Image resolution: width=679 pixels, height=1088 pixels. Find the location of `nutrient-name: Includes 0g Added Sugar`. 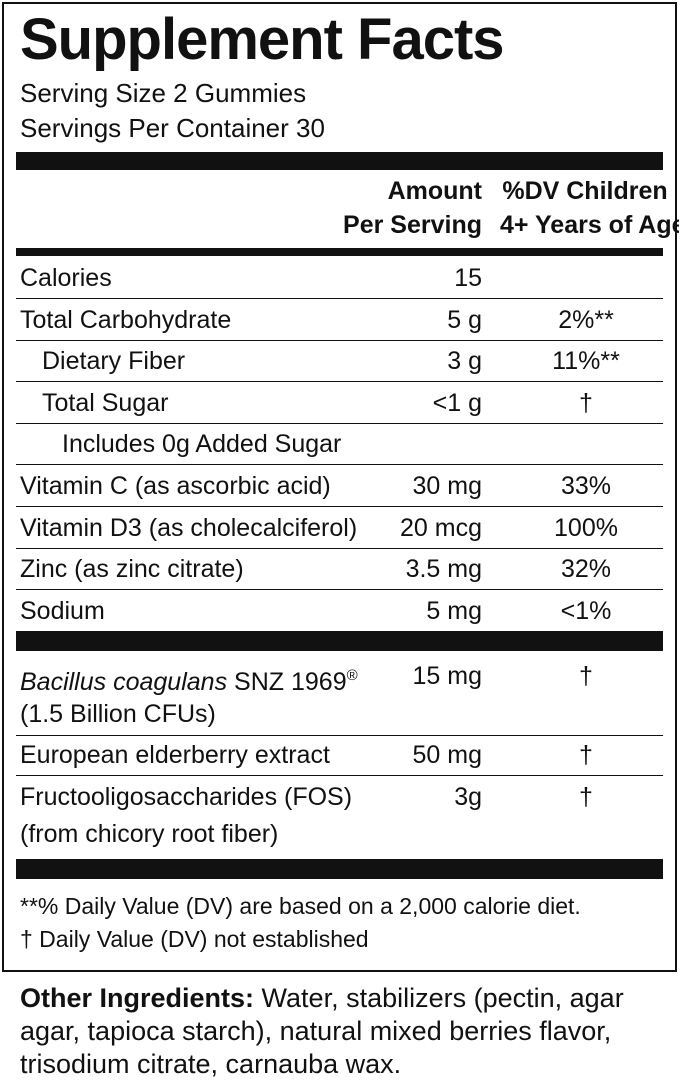

nutrient-name: Includes 0g Added Sugar is located at coordinates (202, 444).